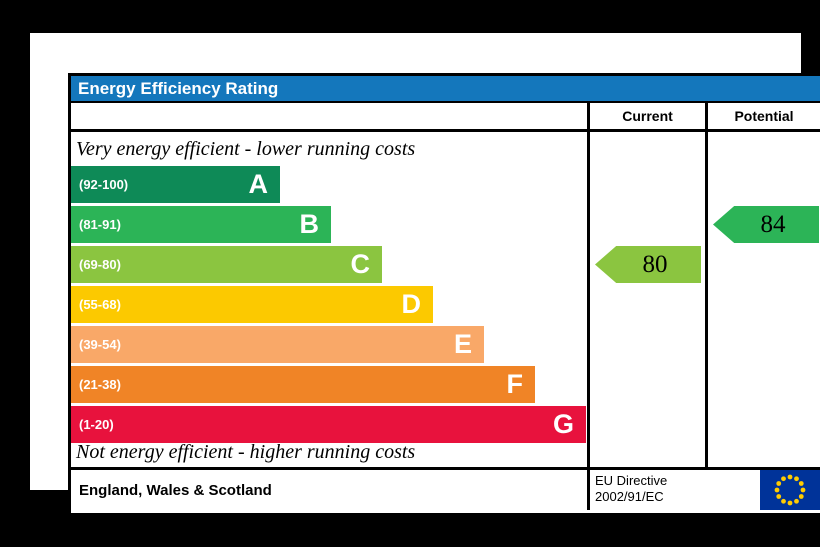 The width and height of the screenshot is (820, 547). What do you see at coordinates (100, 384) in the screenshot?
I see `band-range-label: (21-38)` at bounding box center [100, 384].